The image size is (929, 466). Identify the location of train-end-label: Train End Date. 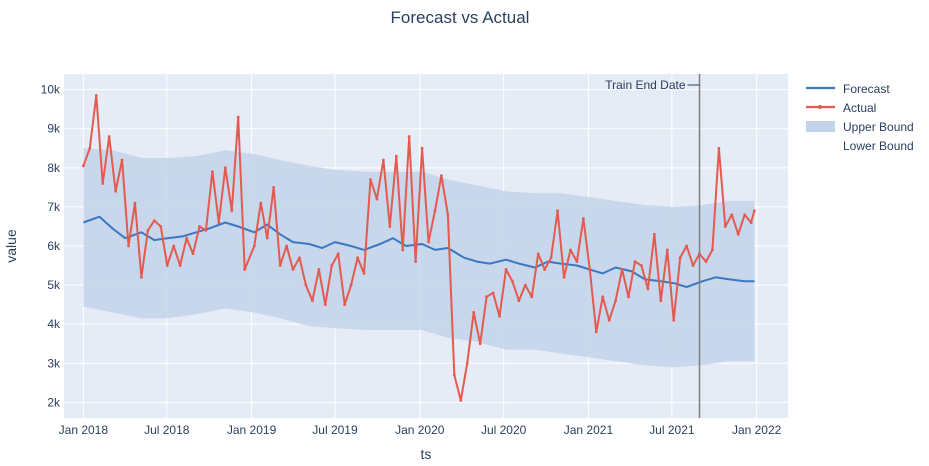
(645, 85).